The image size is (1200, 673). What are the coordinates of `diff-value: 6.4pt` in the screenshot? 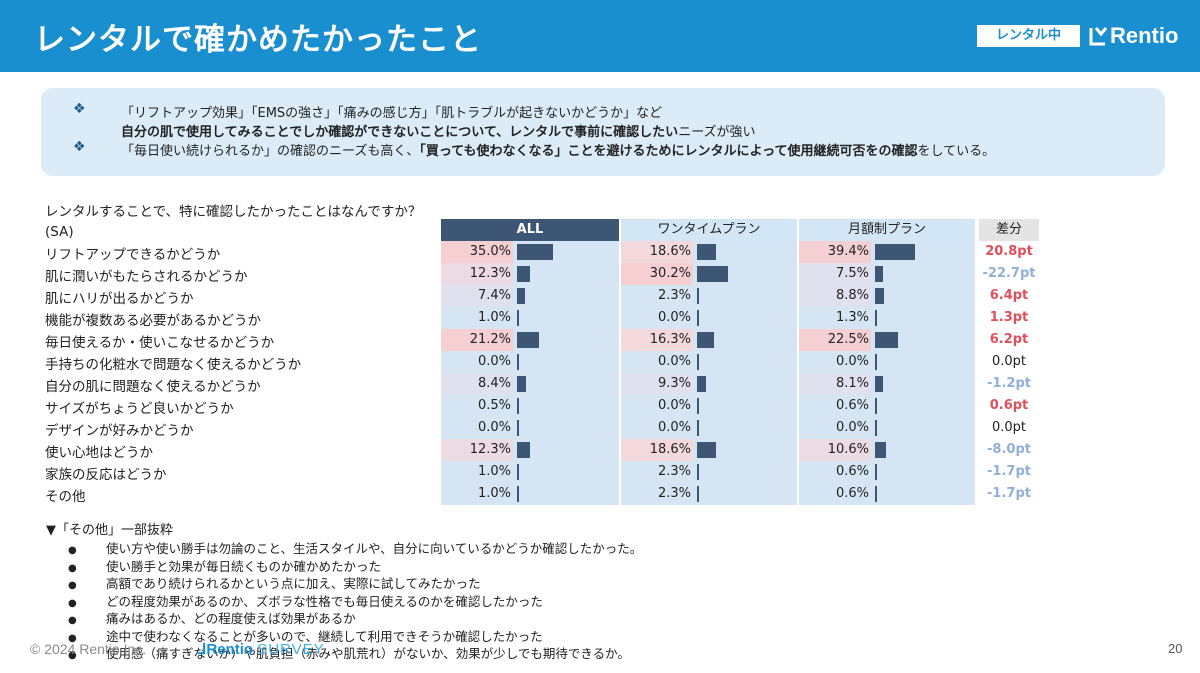 It's located at (1009, 295).